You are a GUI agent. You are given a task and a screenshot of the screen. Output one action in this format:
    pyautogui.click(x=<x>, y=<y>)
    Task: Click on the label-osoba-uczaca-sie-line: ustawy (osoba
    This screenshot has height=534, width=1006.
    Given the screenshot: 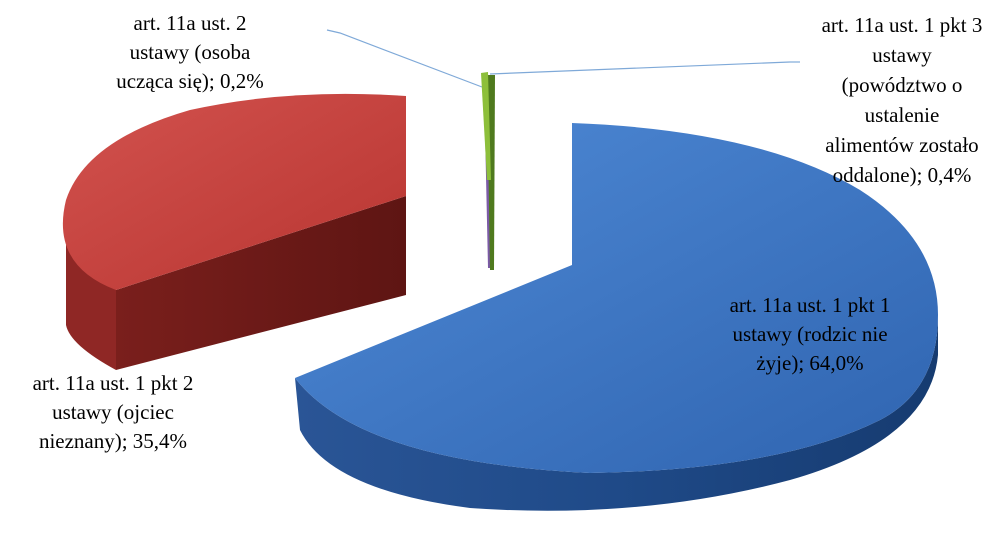 What is the action you would take?
    pyautogui.click(x=190, y=52)
    